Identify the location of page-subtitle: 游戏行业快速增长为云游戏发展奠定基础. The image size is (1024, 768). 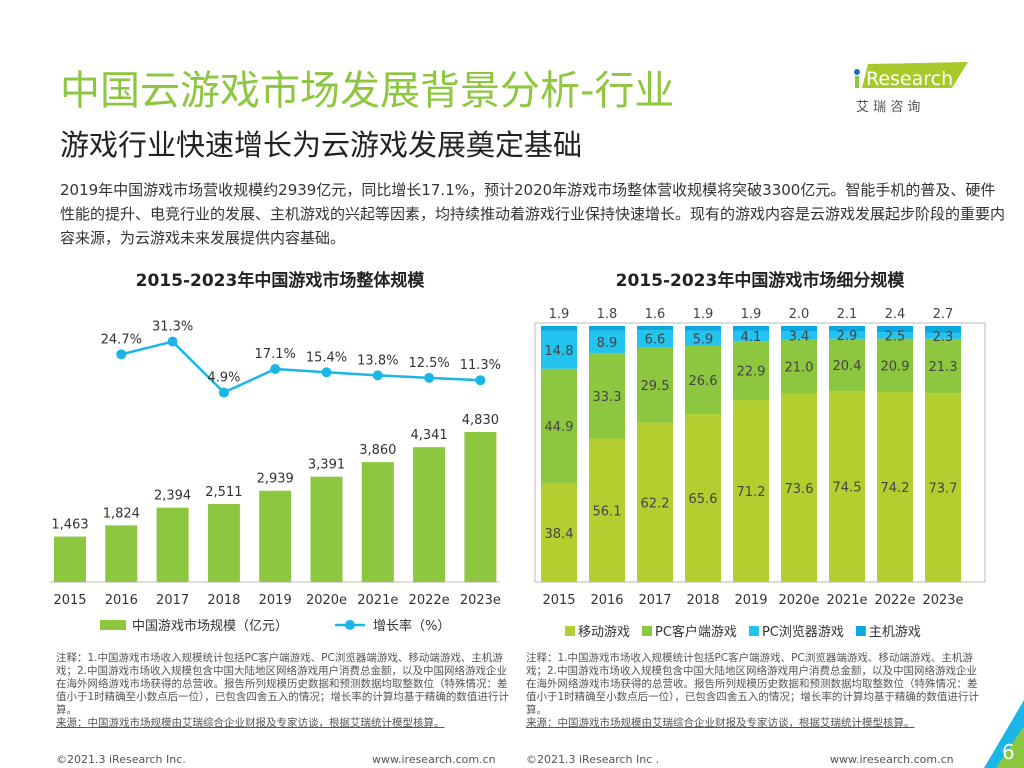
(321, 145).